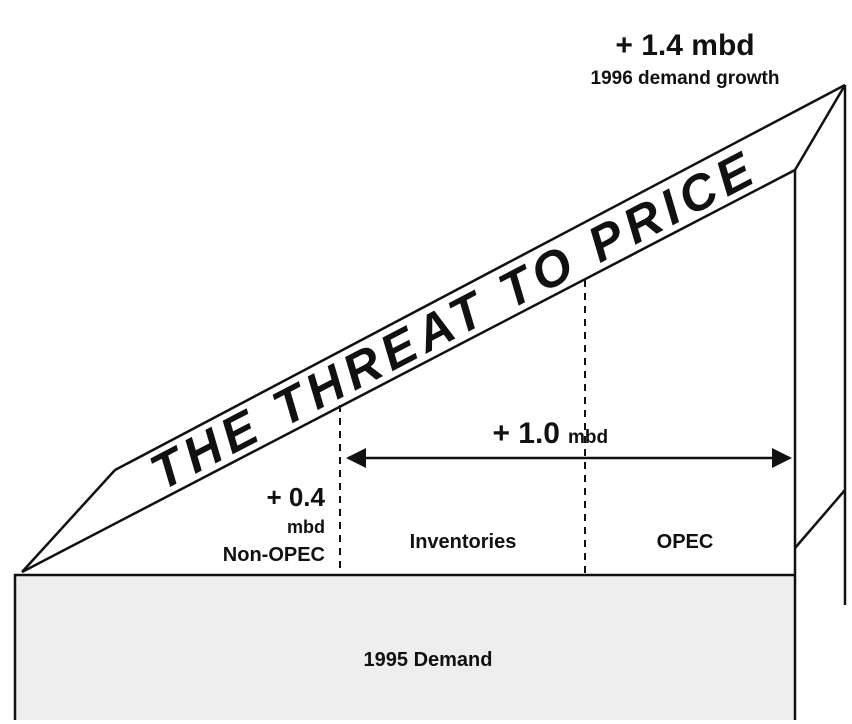 This screenshot has width=852, height=724. I want to click on header-value: + 1.4 mbd, so click(684, 45).